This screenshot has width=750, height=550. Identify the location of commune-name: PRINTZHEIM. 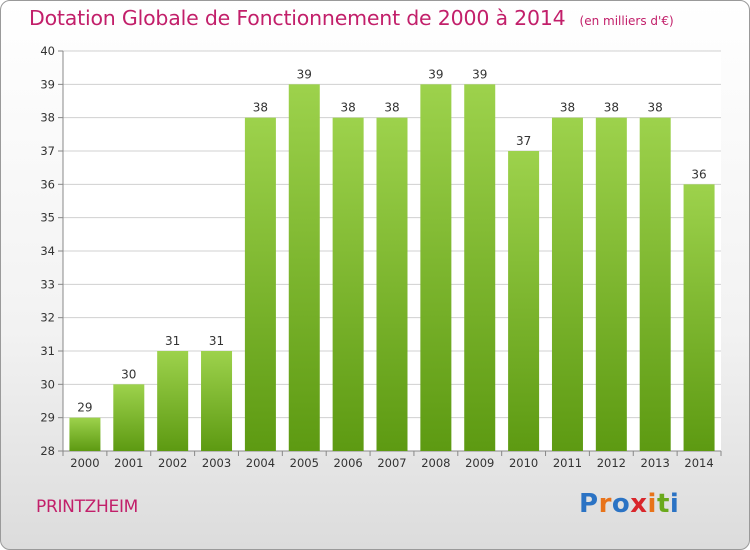
(87, 507).